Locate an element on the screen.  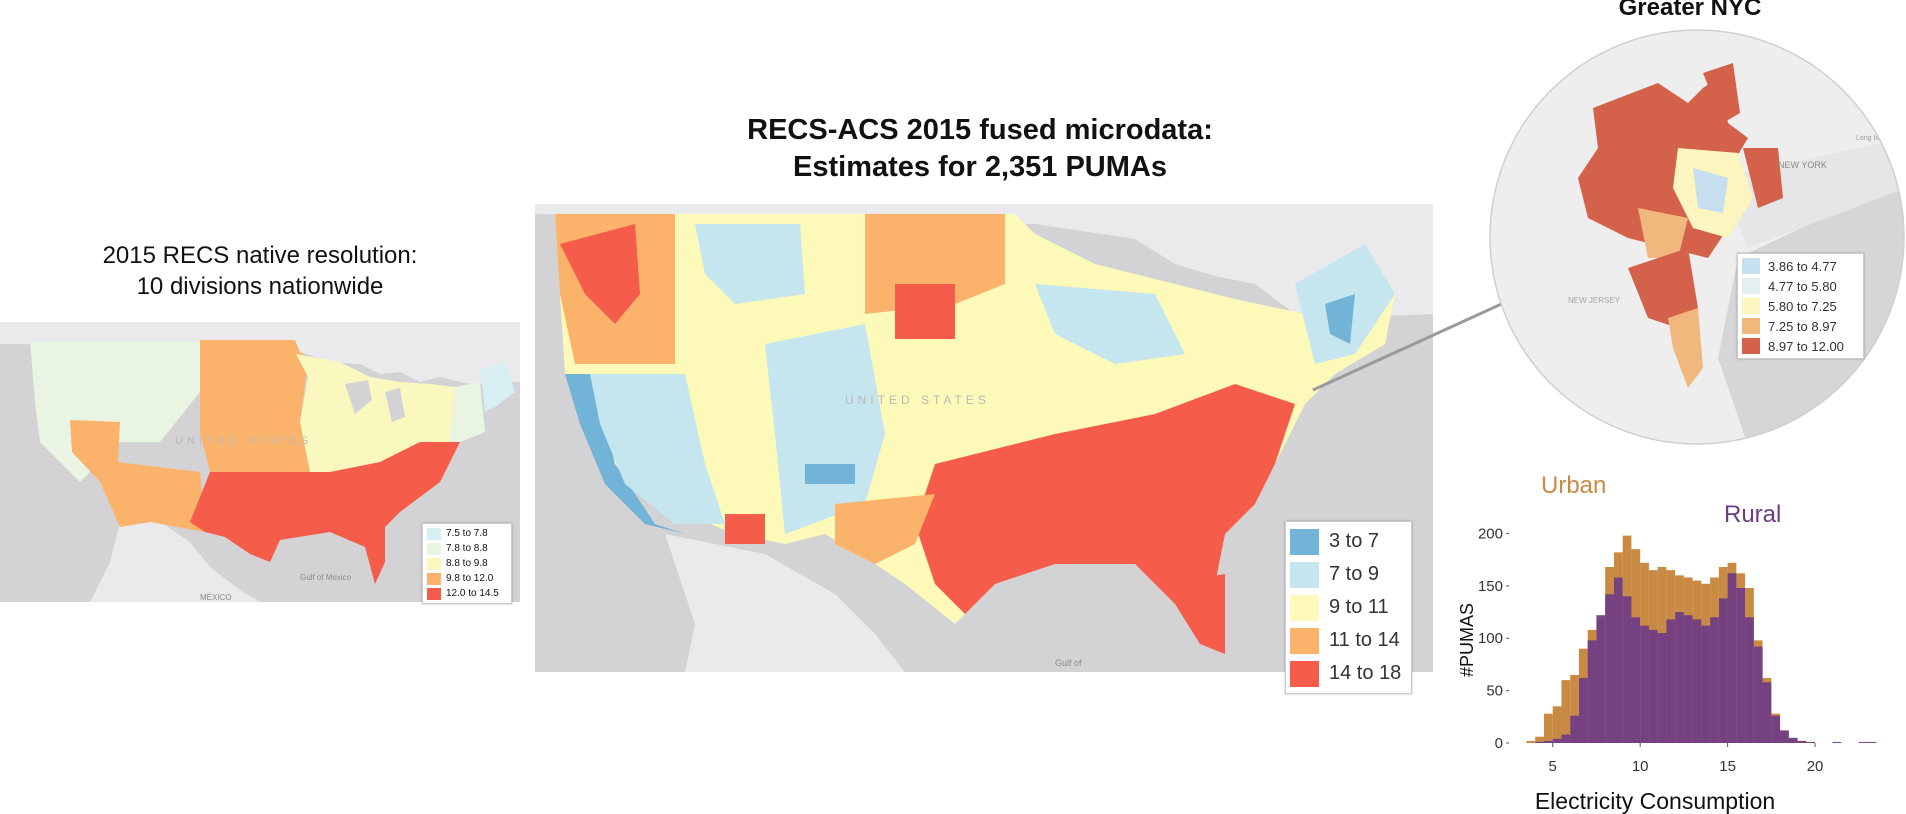
zoom-circle is located at coordinates (1697, 237).